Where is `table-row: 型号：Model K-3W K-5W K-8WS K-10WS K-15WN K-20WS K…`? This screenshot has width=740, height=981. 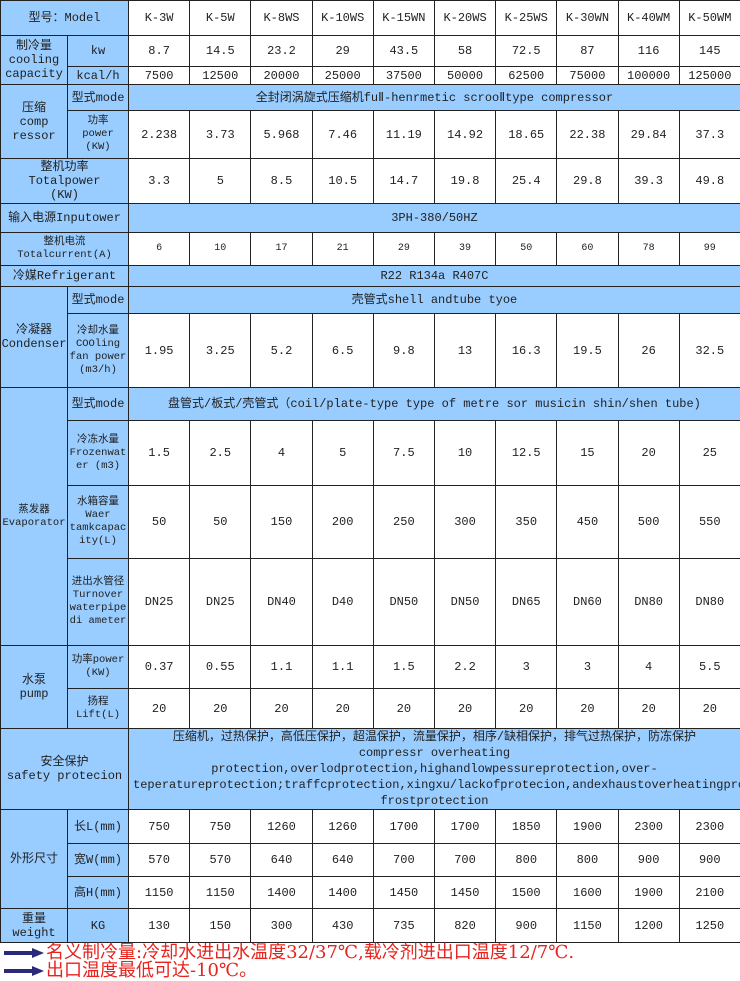 table-row: 型号：Model K-3W K-5W K-8WS K-10WS K-15WN K-20WS K… is located at coordinates (370, 18).